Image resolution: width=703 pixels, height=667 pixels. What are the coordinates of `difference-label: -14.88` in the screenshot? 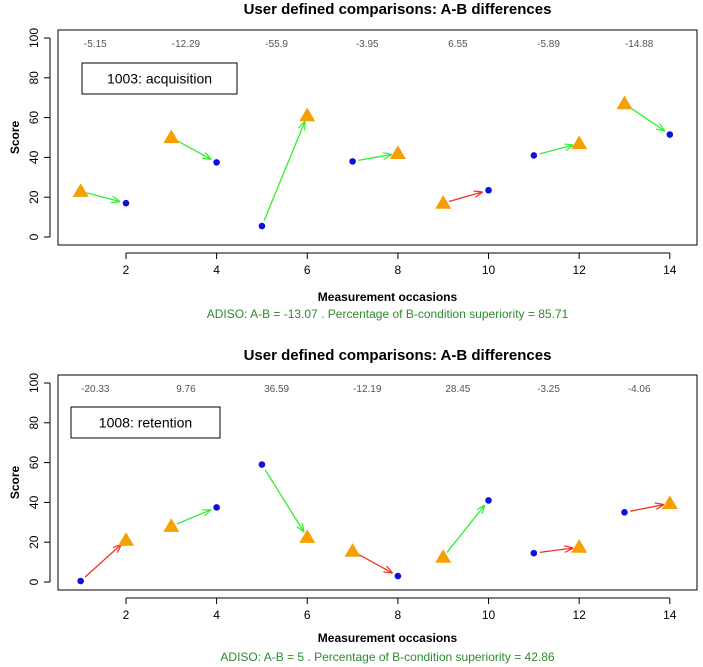 It's located at (639, 44).